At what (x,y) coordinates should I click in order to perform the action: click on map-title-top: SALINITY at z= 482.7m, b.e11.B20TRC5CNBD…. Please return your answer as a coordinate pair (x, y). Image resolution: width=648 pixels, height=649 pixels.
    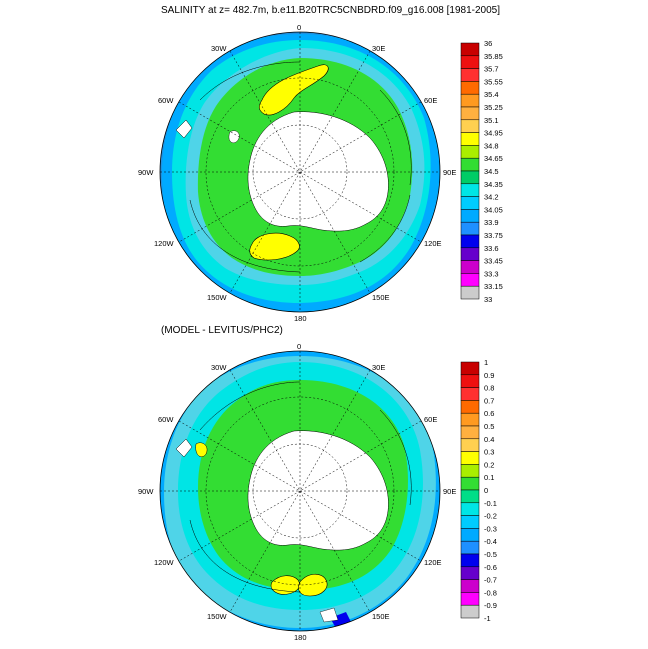
    Looking at the image, I should click on (330, 10).